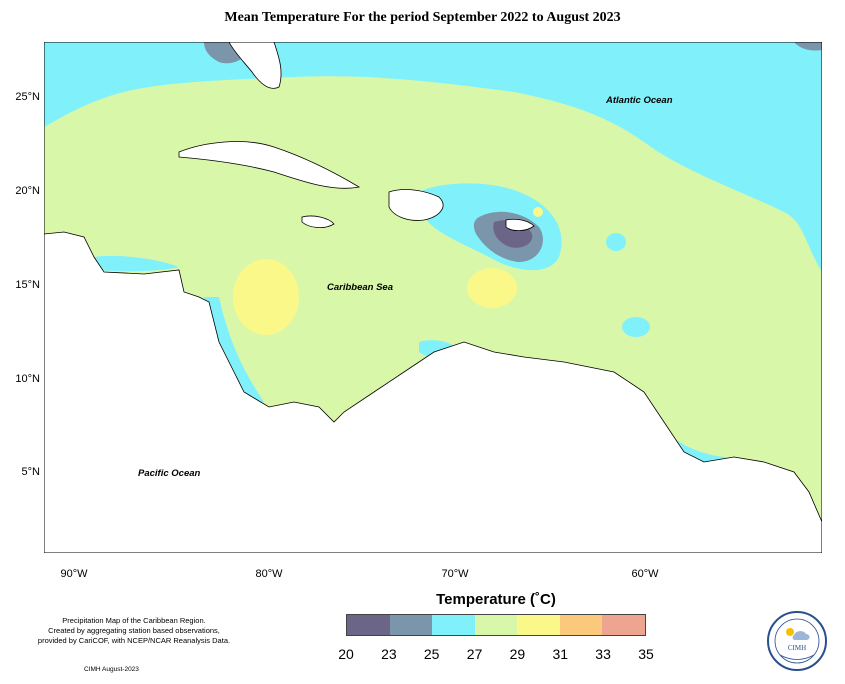  Describe the element at coordinates (646, 654) in the screenshot. I see `legend-label: 35` at that location.